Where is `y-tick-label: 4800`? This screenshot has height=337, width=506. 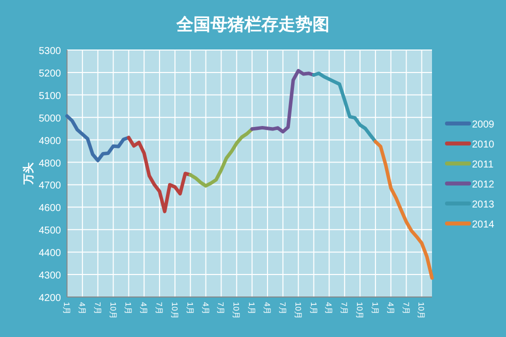 y-tick-label: 4800 is located at coordinates (50, 164).